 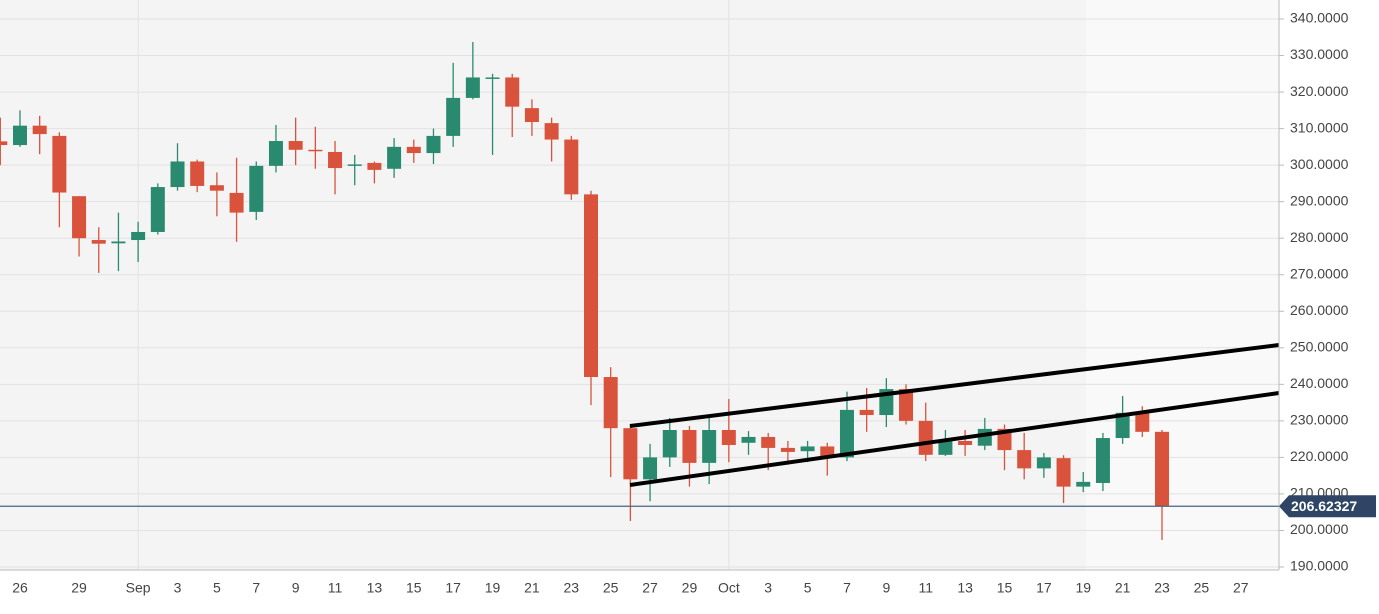 I want to click on y-tick-label: 190.0000, so click(x=1319, y=566).